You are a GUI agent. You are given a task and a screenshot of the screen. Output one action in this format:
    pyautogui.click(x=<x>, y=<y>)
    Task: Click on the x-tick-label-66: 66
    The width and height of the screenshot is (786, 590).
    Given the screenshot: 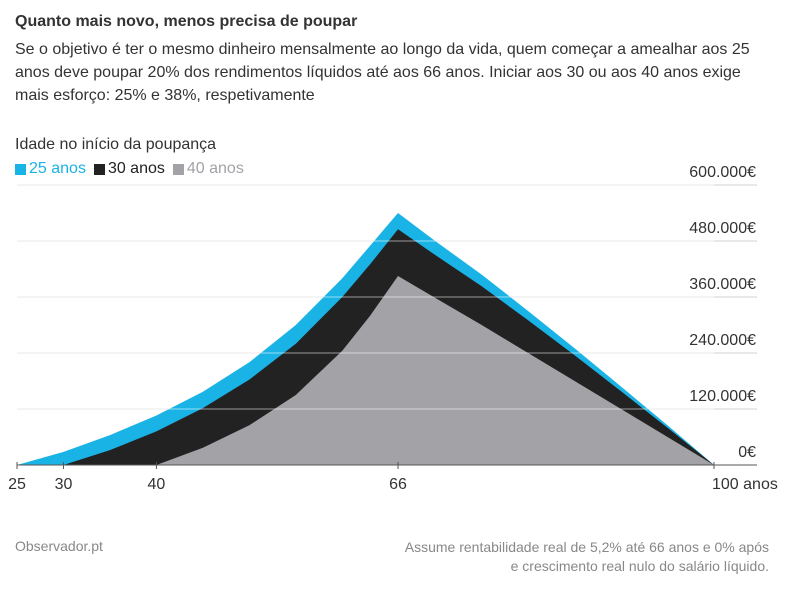 What is the action you would take?
    pyautogui.click(x=398, y=484)
    